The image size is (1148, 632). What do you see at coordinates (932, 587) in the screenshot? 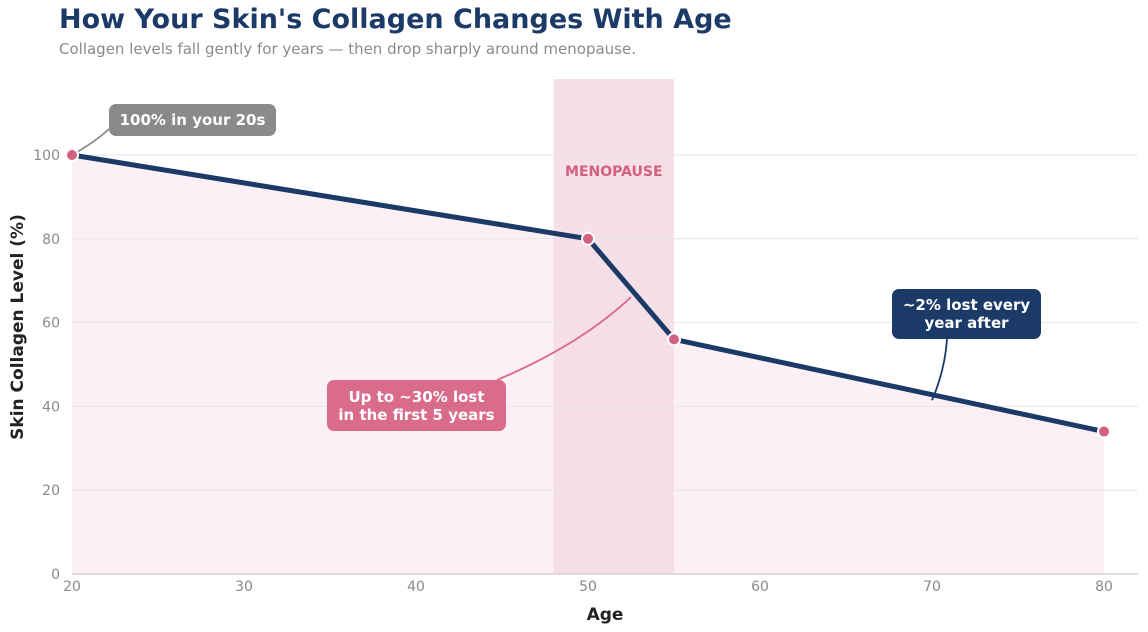
I see `x-tick-70: 70` at bounding box center [932, 587].